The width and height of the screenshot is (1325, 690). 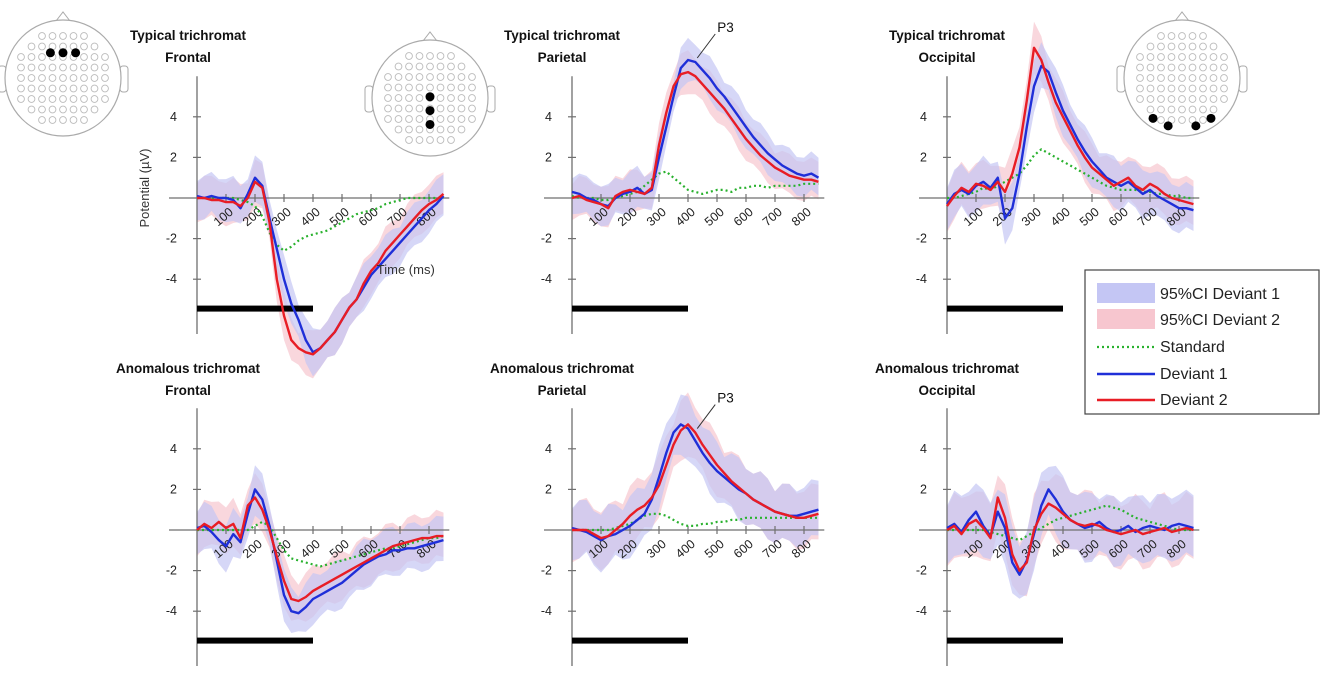 What do you see at coordinates (310, 549) in the screenshot?
I see `x-tick-label: 400` at bounding box center [310, 549].